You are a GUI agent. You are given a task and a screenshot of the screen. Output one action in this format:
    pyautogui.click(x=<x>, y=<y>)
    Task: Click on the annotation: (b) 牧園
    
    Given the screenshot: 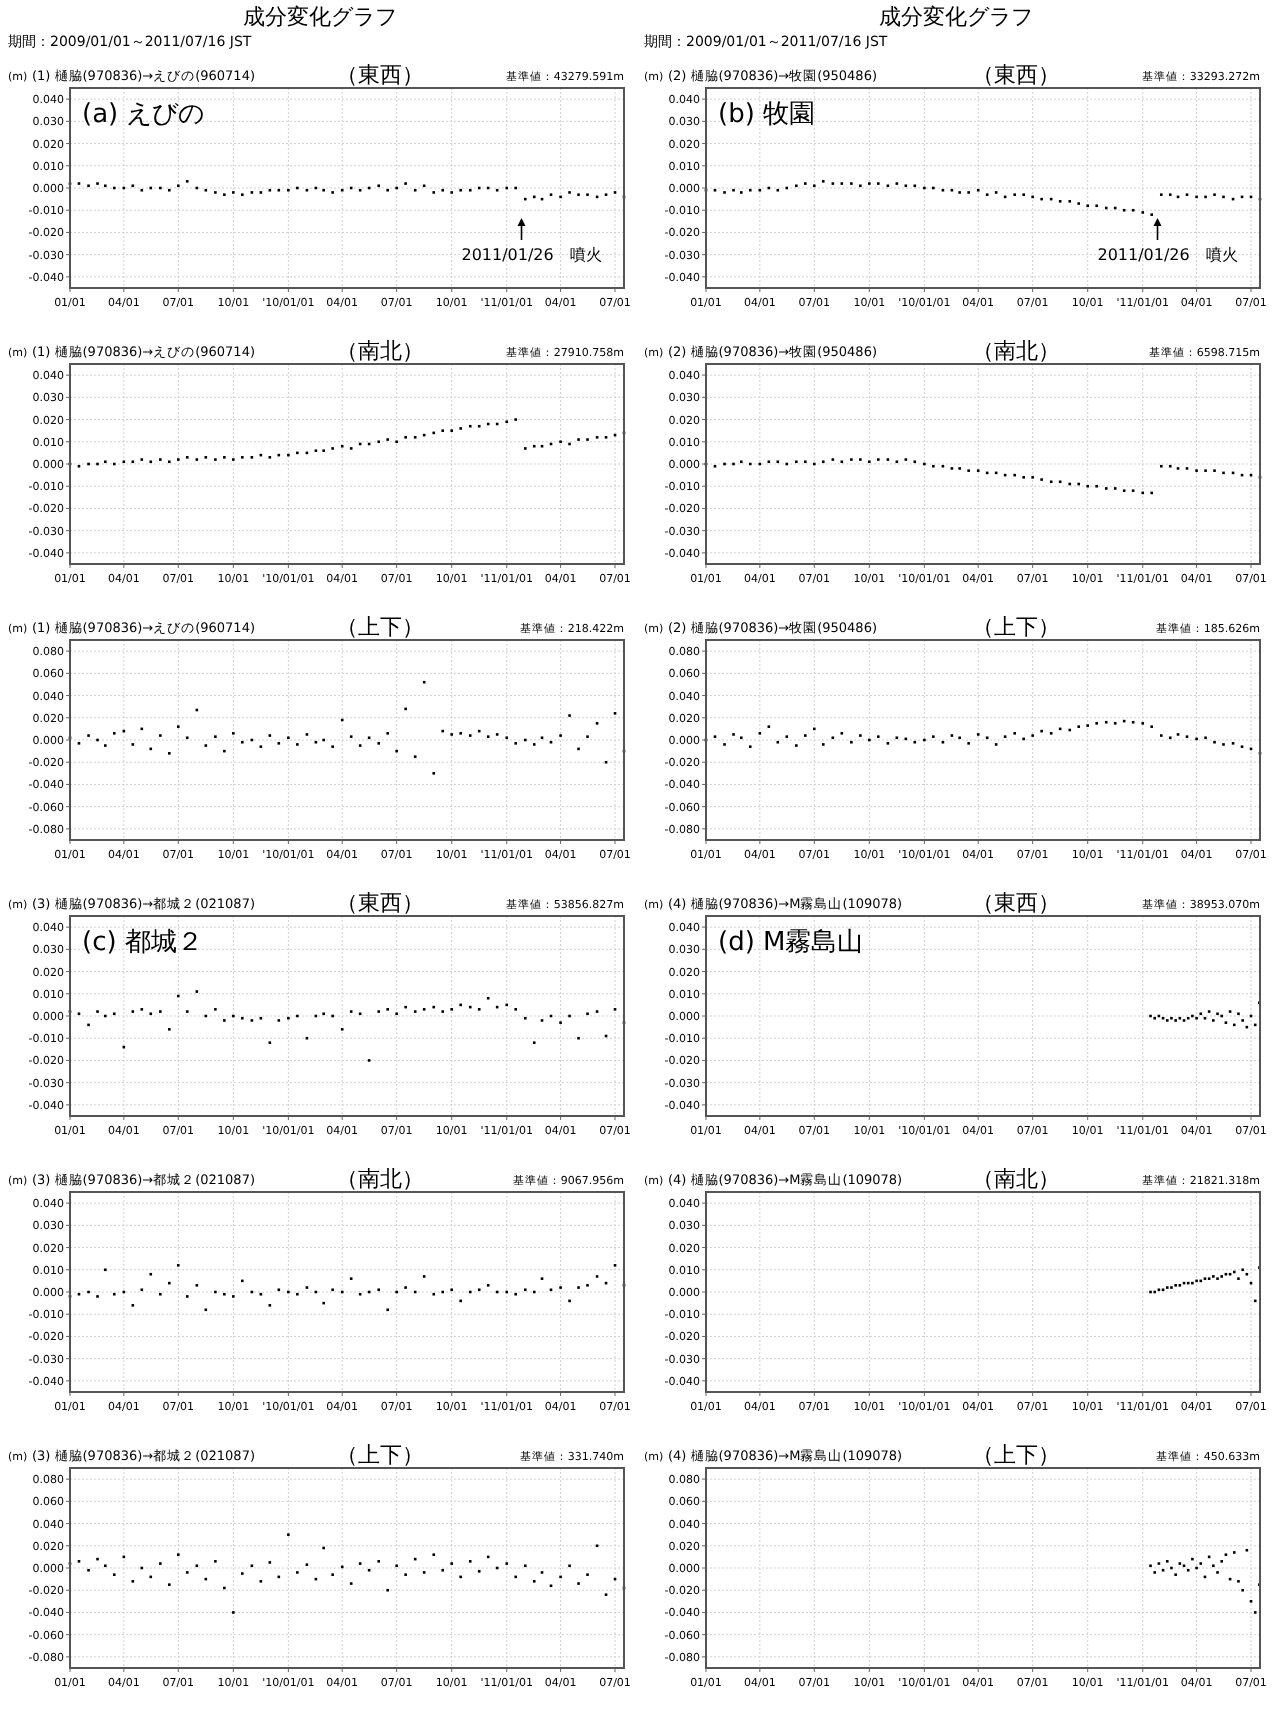 What is the action you would take?
    pyautogui.click(x=767, y=115)
    